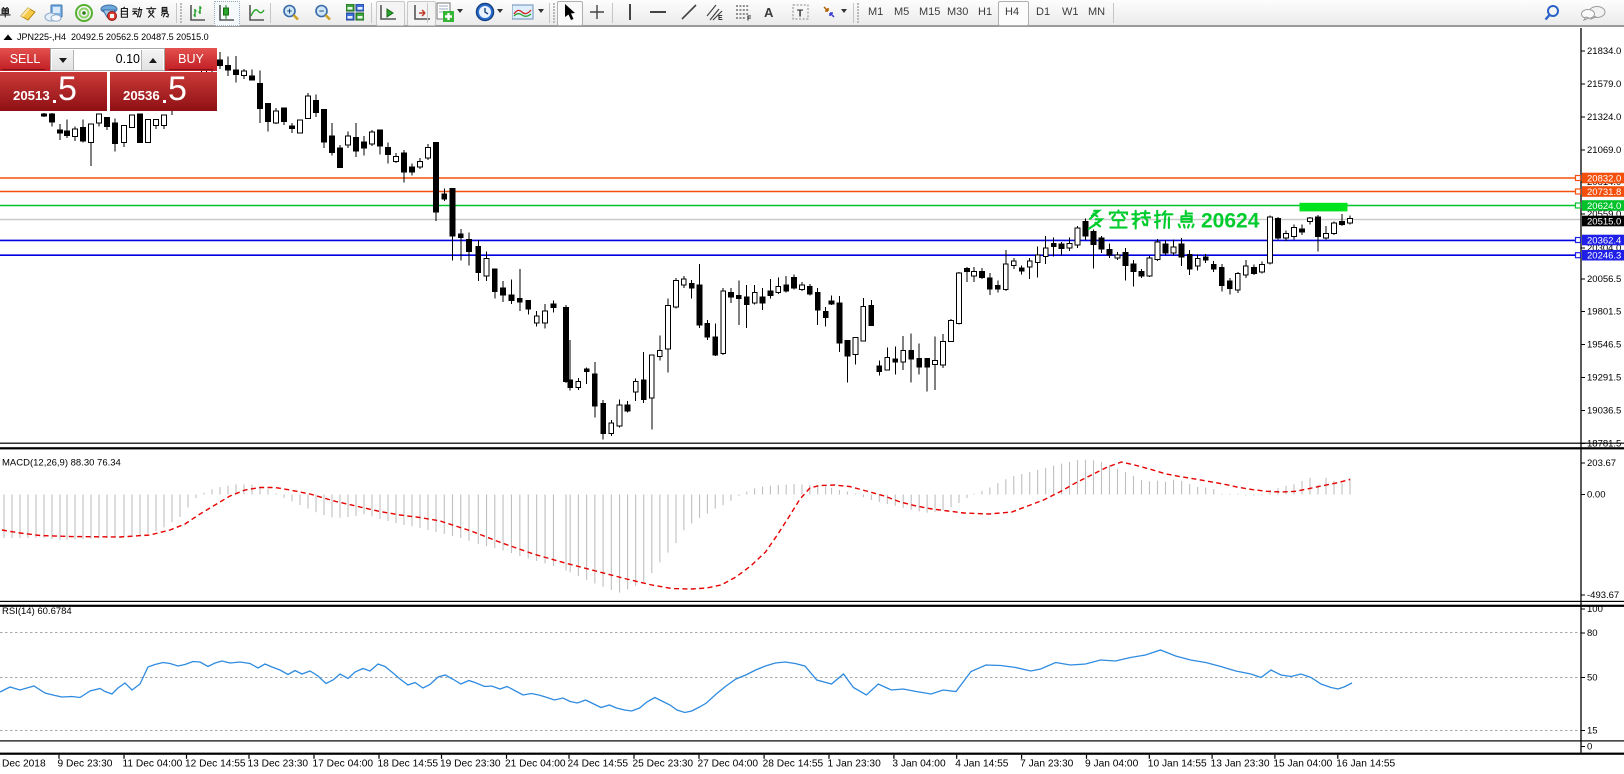 The image size is (1624, 774). I want to click on svg-text: 19291.5, so click(1604, 378).